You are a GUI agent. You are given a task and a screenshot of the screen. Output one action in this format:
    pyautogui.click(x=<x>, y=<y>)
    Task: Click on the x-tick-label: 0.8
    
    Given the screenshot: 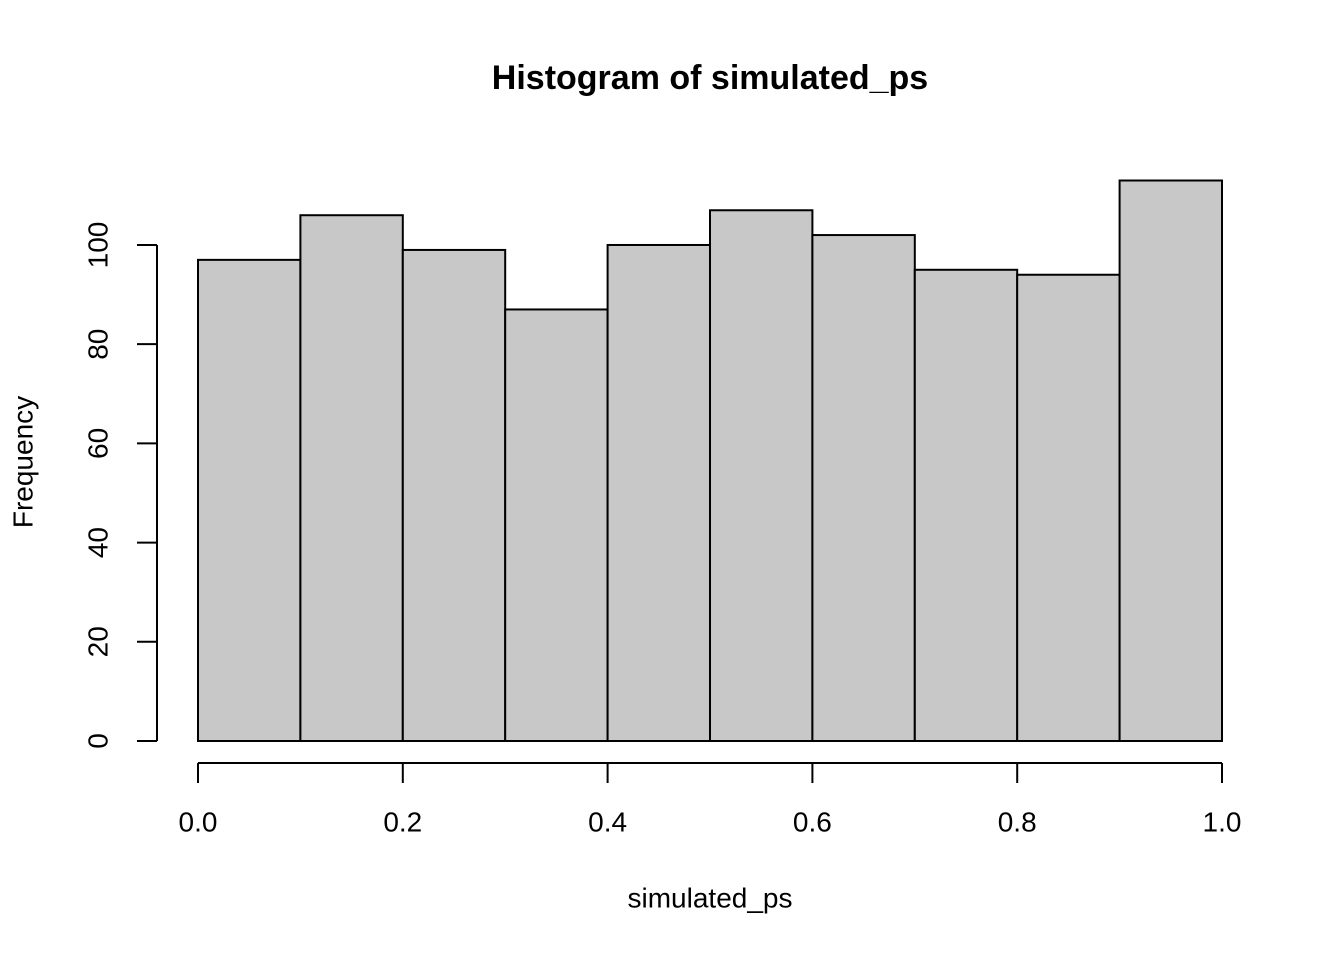 What is the action you would take?
    pyautogui.click(x=1017, y=821)
    